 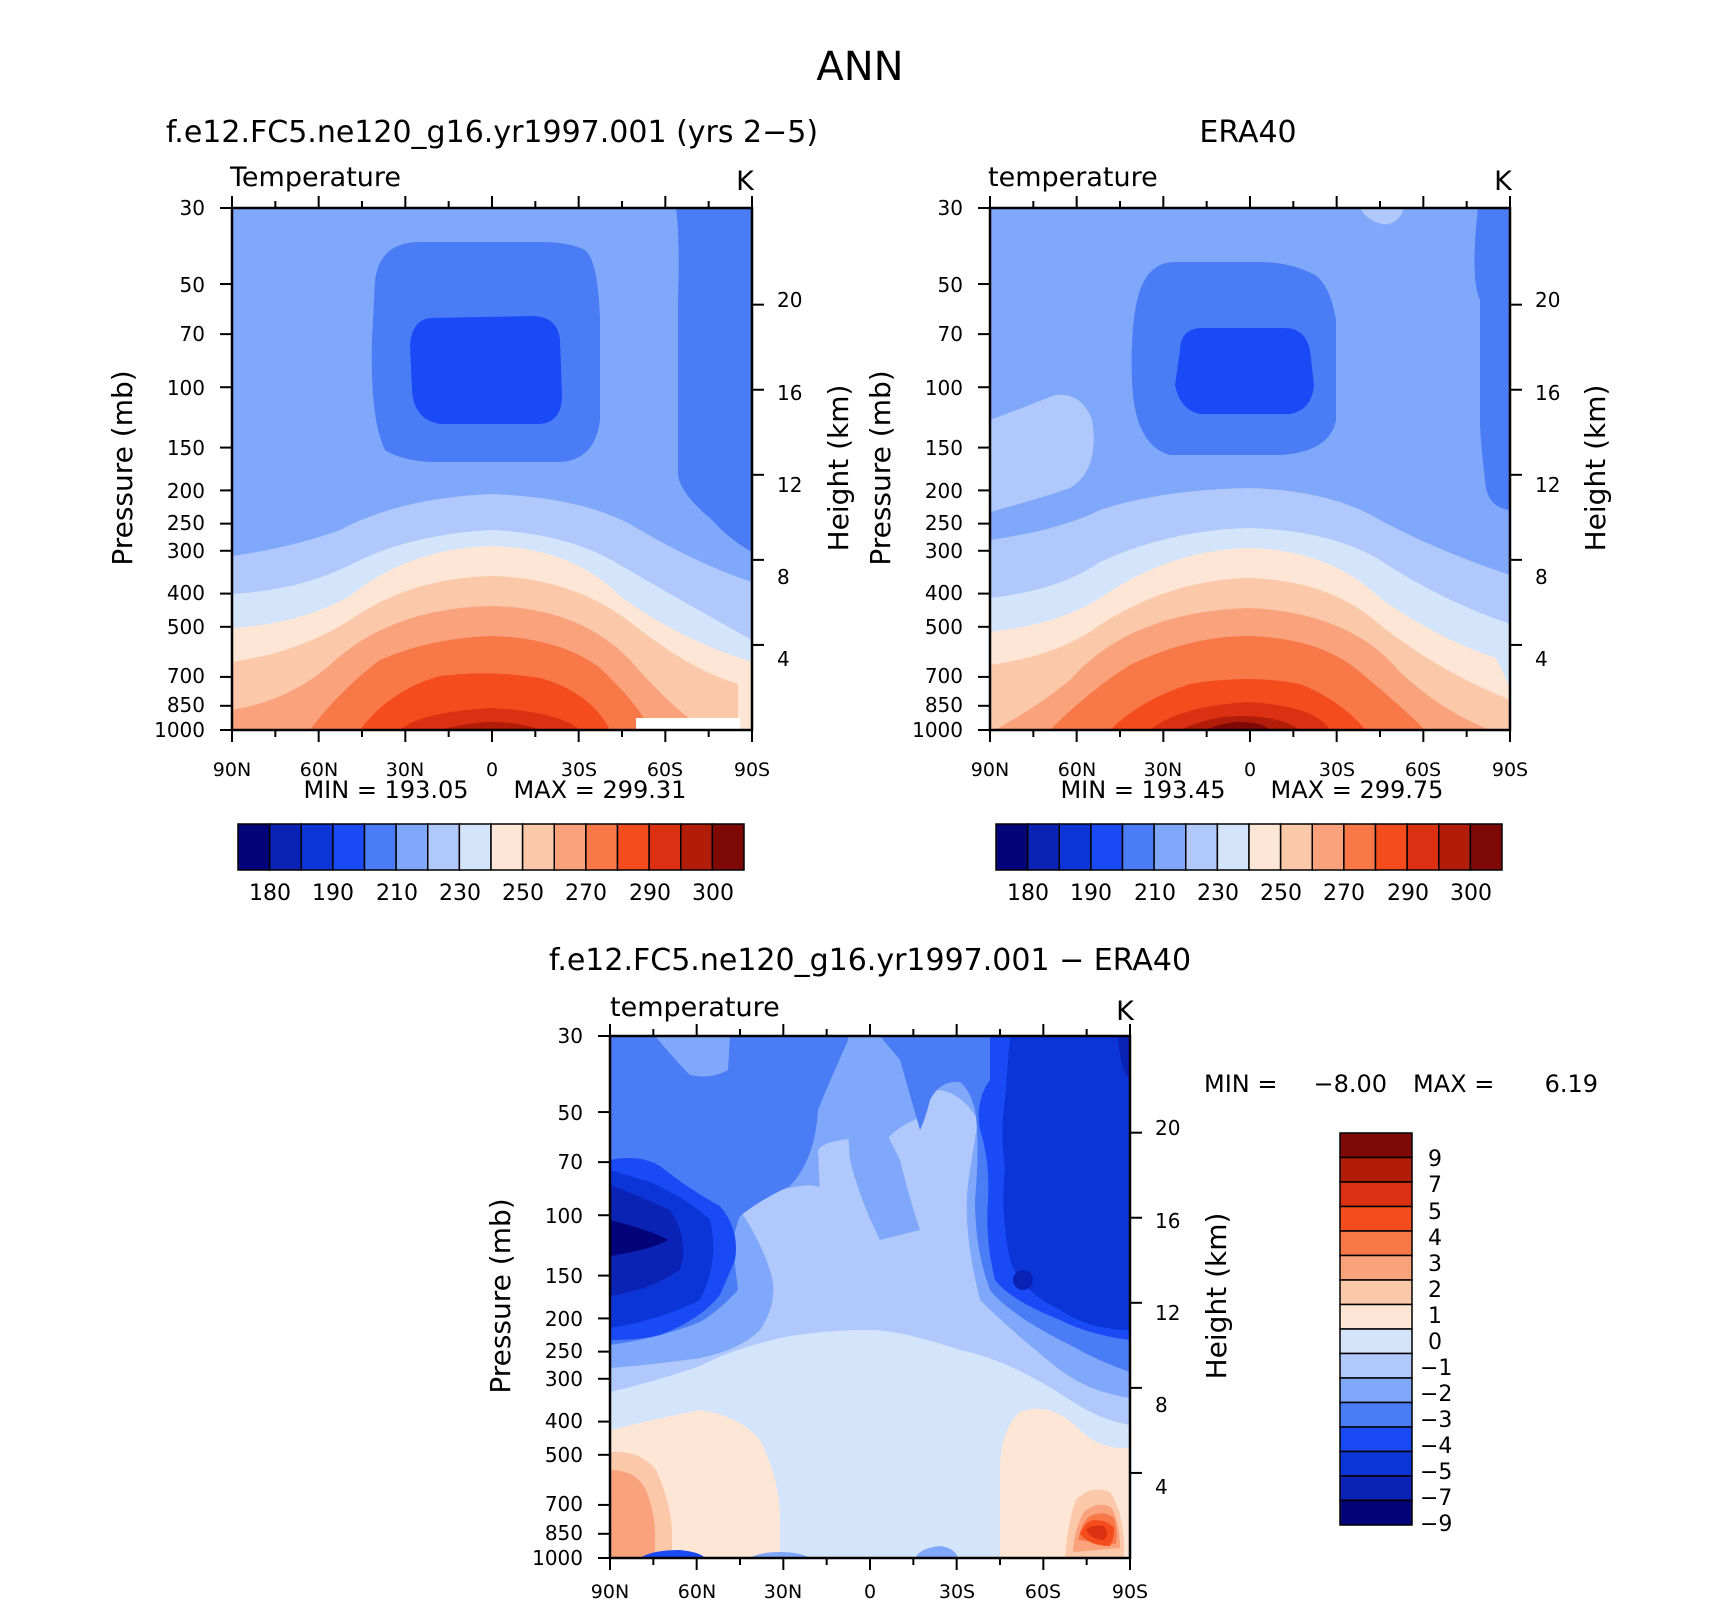 What do you see at coordinates (186, 523) in the screenshot?
I see `y-tick-label: 250` at bounding box center [186, 523].